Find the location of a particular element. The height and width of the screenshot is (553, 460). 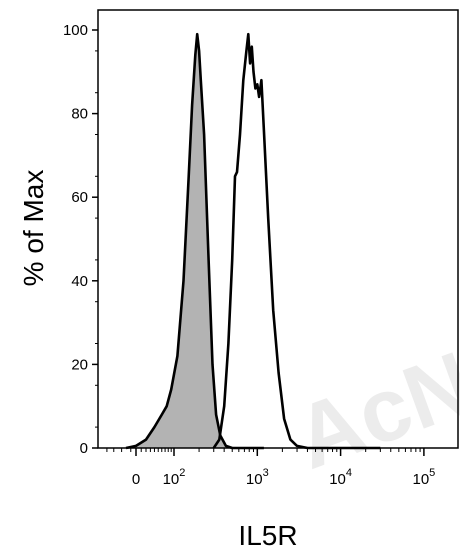

y-axis-title: % of Max is located at coordinates (33, 228).